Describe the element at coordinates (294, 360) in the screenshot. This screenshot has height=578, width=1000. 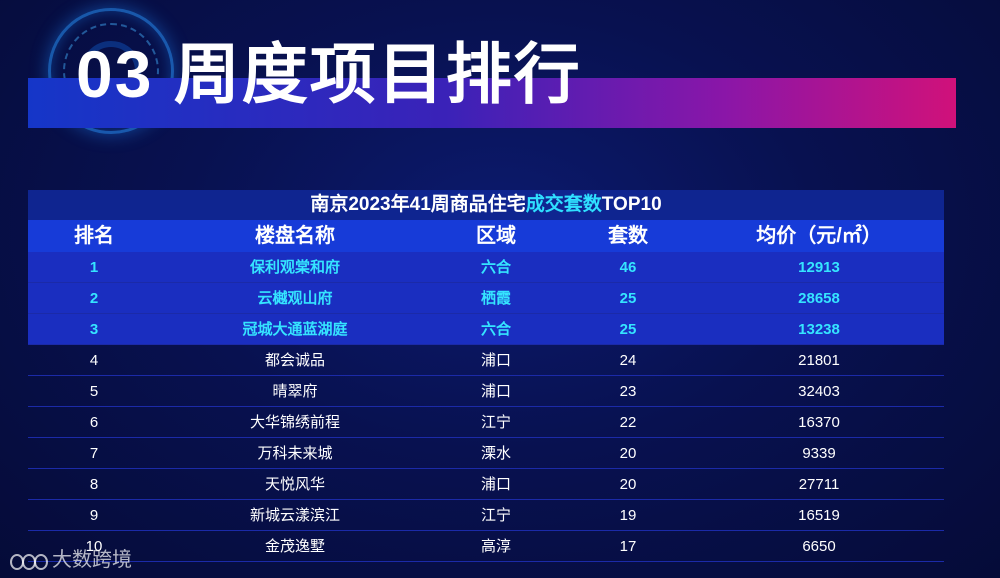
I see `project-cell: 都会诚品` at that location.